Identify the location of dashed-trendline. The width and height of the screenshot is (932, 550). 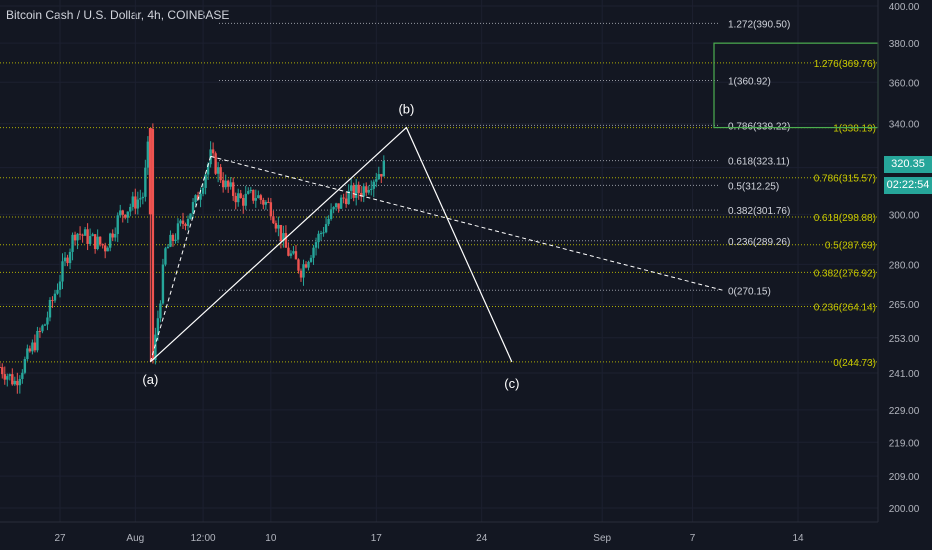
(466, 223).